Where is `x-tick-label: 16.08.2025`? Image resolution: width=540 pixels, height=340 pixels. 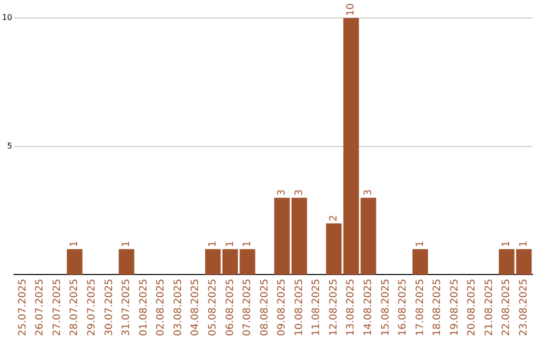 x-tick-label: 16.08.2025 is located at coordinates (403, 307).